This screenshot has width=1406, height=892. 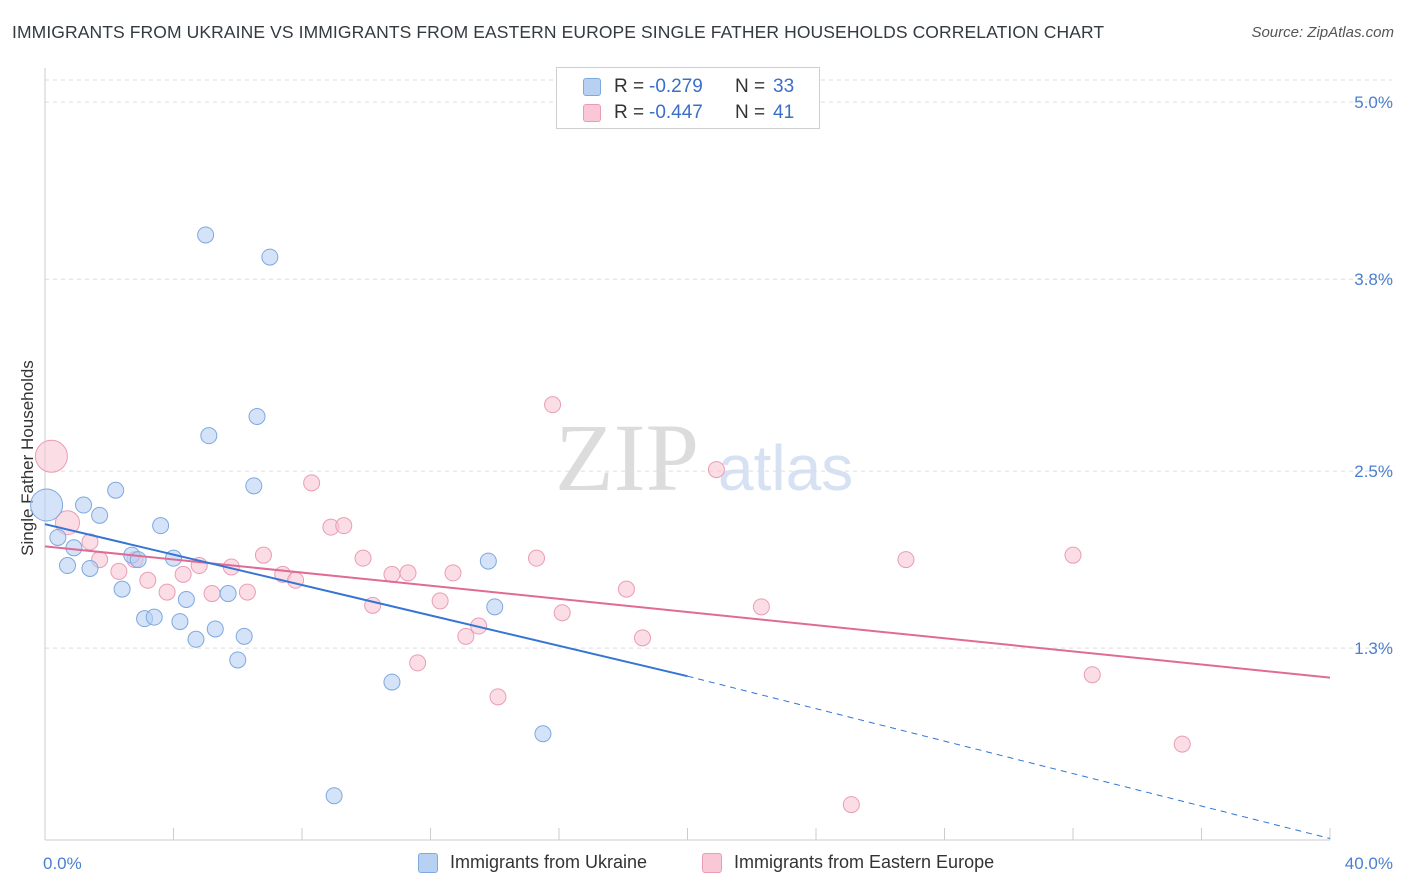 I want to click on watermark-atlas: atlas, so click(x=785, y=468).